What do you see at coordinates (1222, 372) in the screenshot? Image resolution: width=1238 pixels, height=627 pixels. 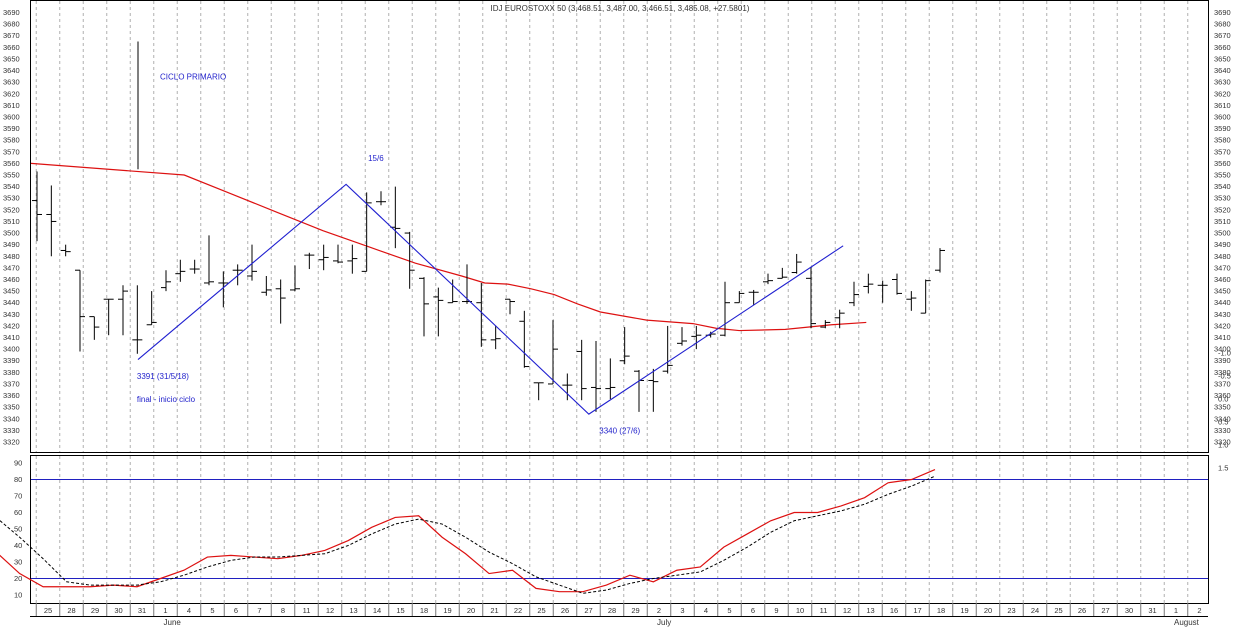 I see `price-tick-right: 3380` at bounding box center [1222, 372].